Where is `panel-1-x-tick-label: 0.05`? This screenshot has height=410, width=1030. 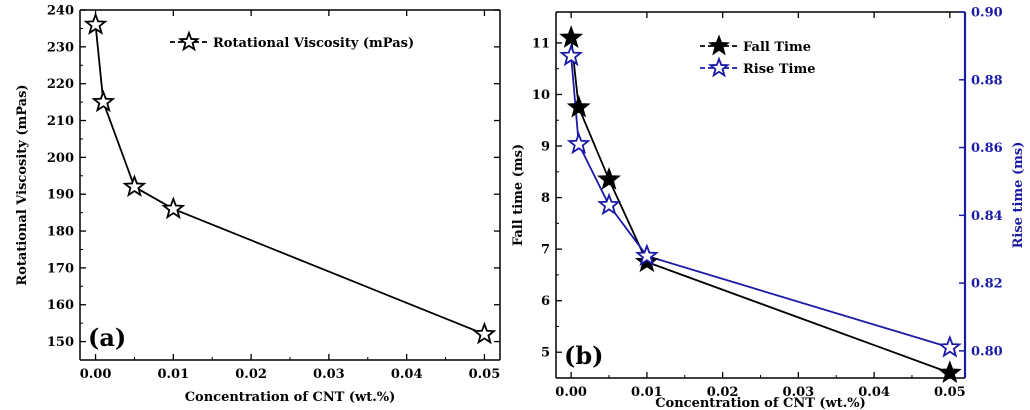 panel-1-x-tick-label: 0.05 is located at coordinates (485, 374).